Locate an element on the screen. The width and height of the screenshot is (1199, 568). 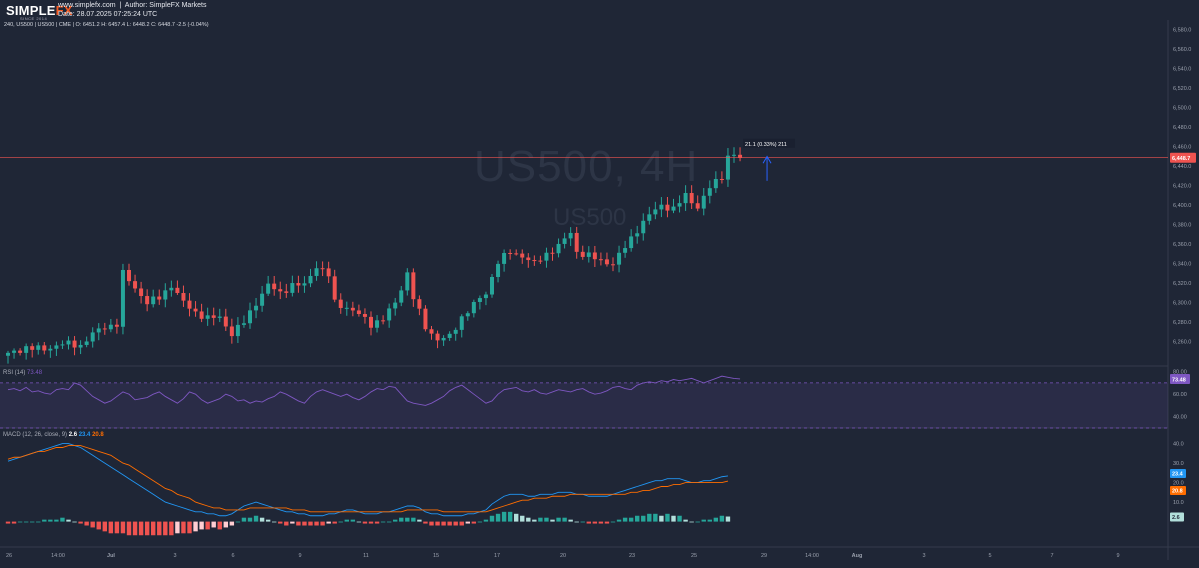
logo-subtitle: SINCE 2014 is located at coordinates (34, 18).